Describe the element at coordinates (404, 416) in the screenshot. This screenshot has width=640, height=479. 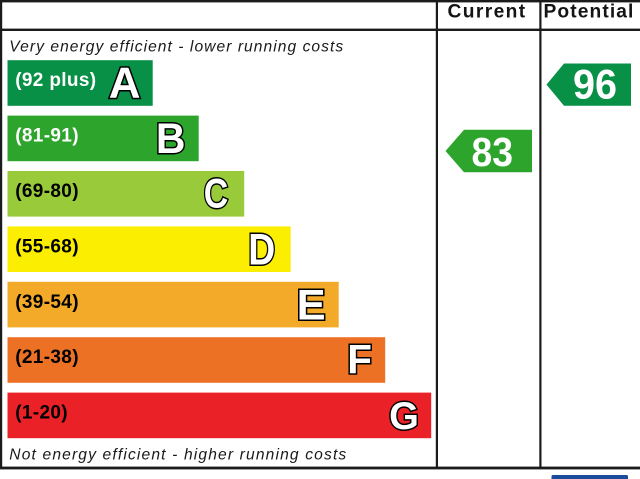
I see `svg-text: G` at that location.